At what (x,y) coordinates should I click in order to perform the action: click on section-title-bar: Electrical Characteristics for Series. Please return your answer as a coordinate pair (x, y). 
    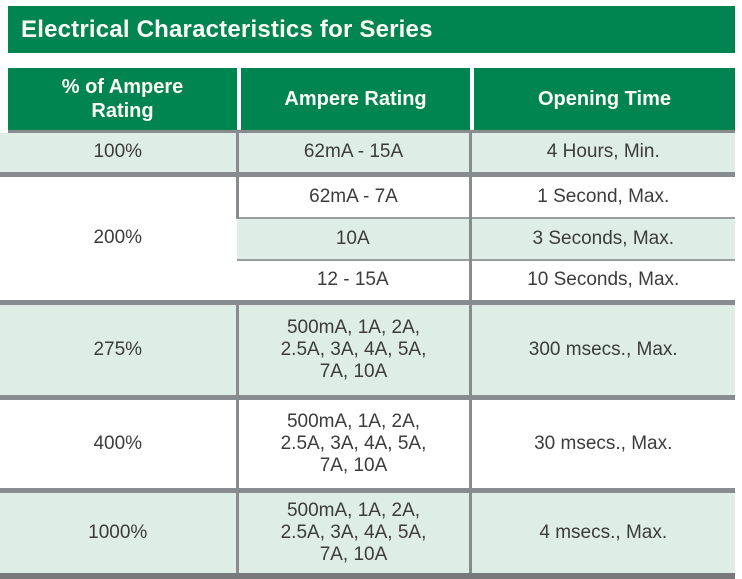
    Looking at the image, I should click on (371, 29).